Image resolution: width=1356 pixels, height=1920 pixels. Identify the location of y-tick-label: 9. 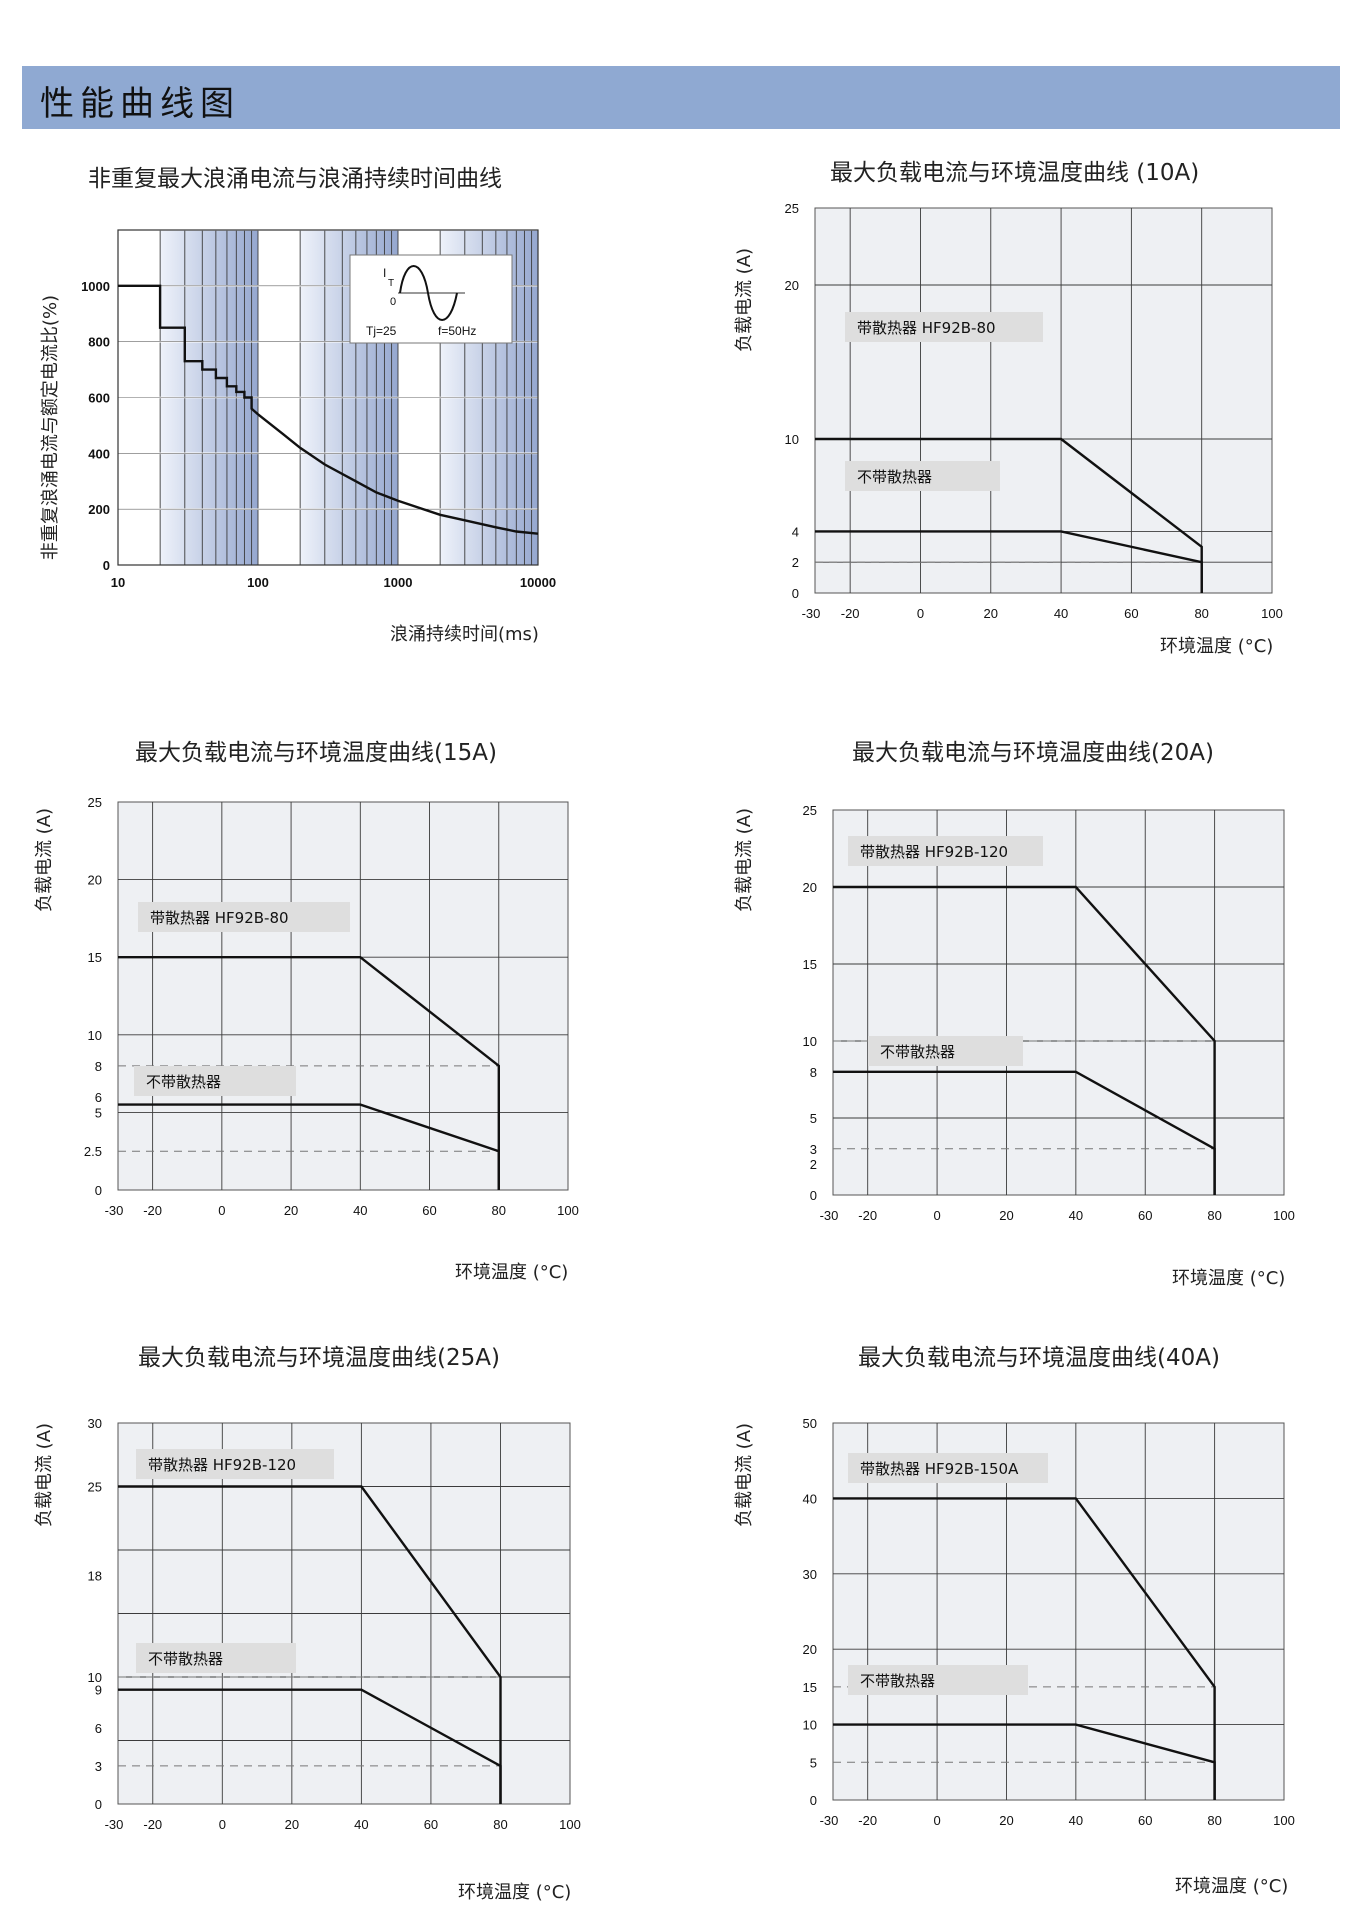
(98, 1690).